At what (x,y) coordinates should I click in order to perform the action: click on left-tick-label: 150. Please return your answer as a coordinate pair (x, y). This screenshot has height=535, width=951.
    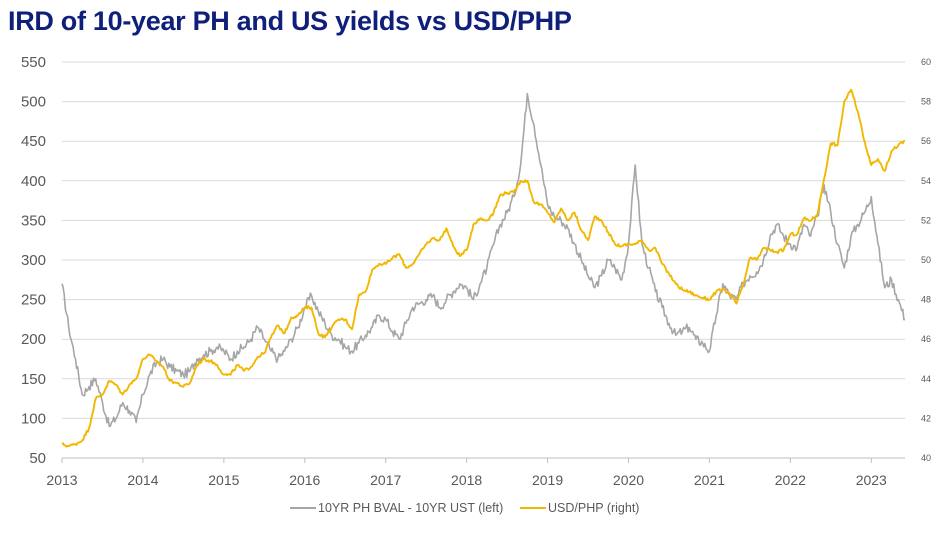
    Looking at the image, I should click on (33, 379).